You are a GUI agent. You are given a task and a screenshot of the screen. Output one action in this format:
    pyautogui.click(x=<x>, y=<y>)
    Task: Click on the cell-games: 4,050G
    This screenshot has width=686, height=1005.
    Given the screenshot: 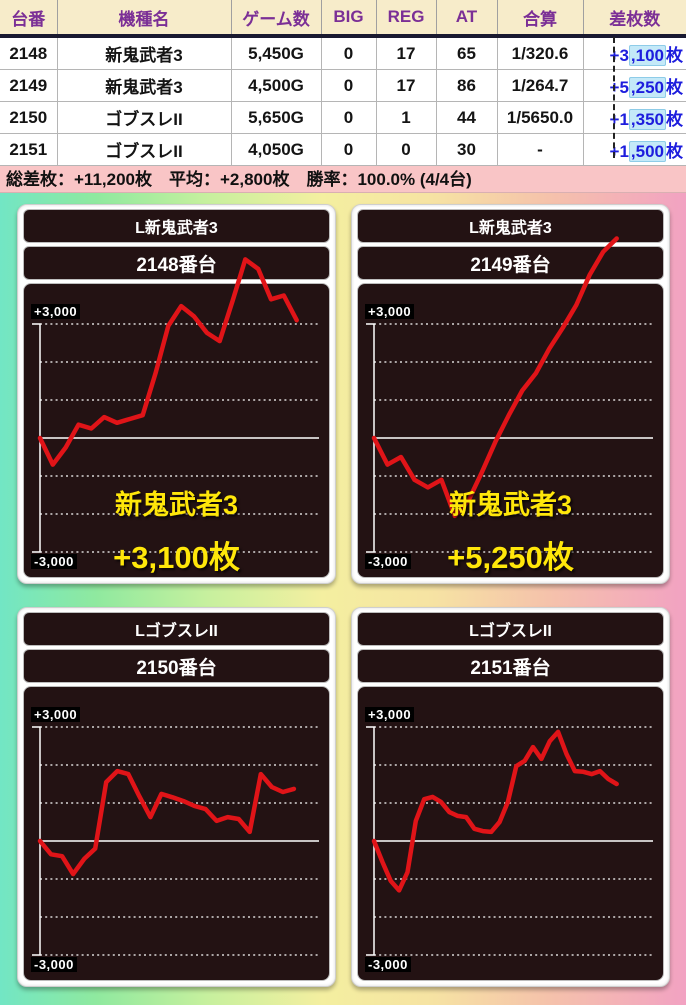 What is the action you would take?
    pyautogui.click(x=275, y=149)
    